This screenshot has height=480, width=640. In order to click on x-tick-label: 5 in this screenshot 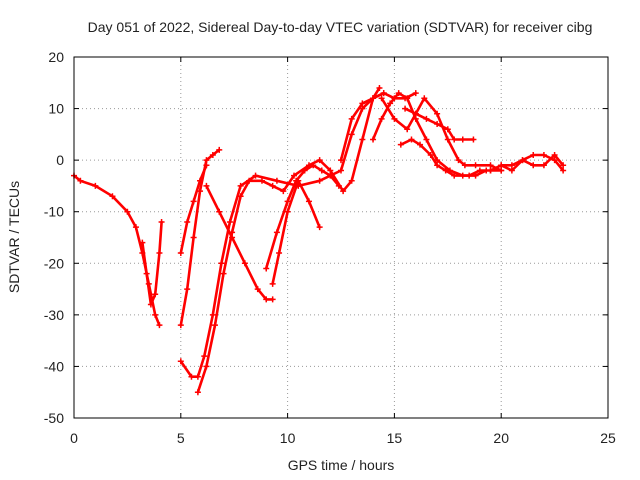, I will do `click(181, 438)`.